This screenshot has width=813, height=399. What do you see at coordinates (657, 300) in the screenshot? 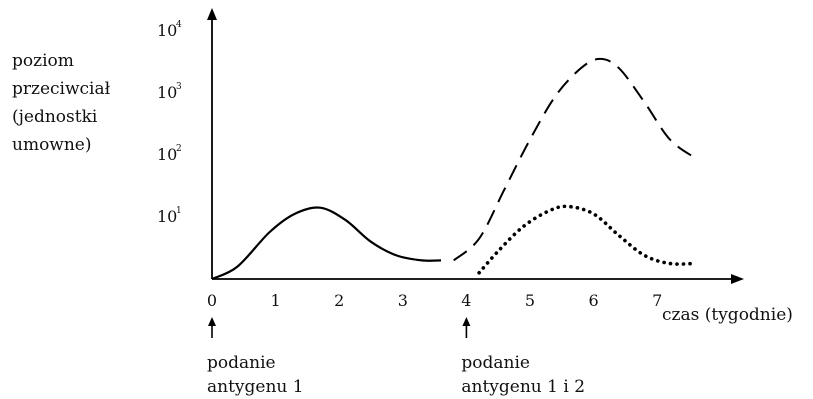
I see `x-tick-label: 7` at bounding box center [657, 300].